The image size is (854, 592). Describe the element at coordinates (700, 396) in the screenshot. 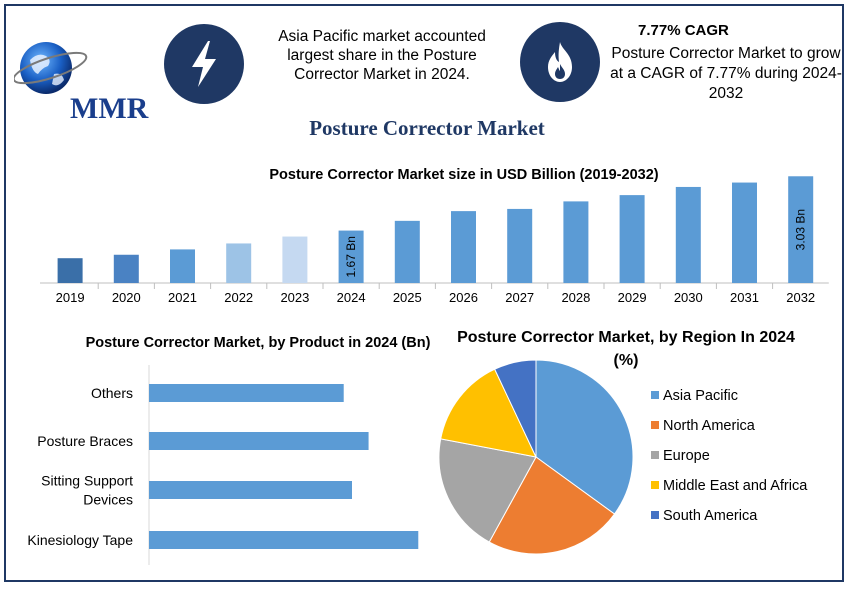

I see `legend-label: Asia Pacific` at that location.